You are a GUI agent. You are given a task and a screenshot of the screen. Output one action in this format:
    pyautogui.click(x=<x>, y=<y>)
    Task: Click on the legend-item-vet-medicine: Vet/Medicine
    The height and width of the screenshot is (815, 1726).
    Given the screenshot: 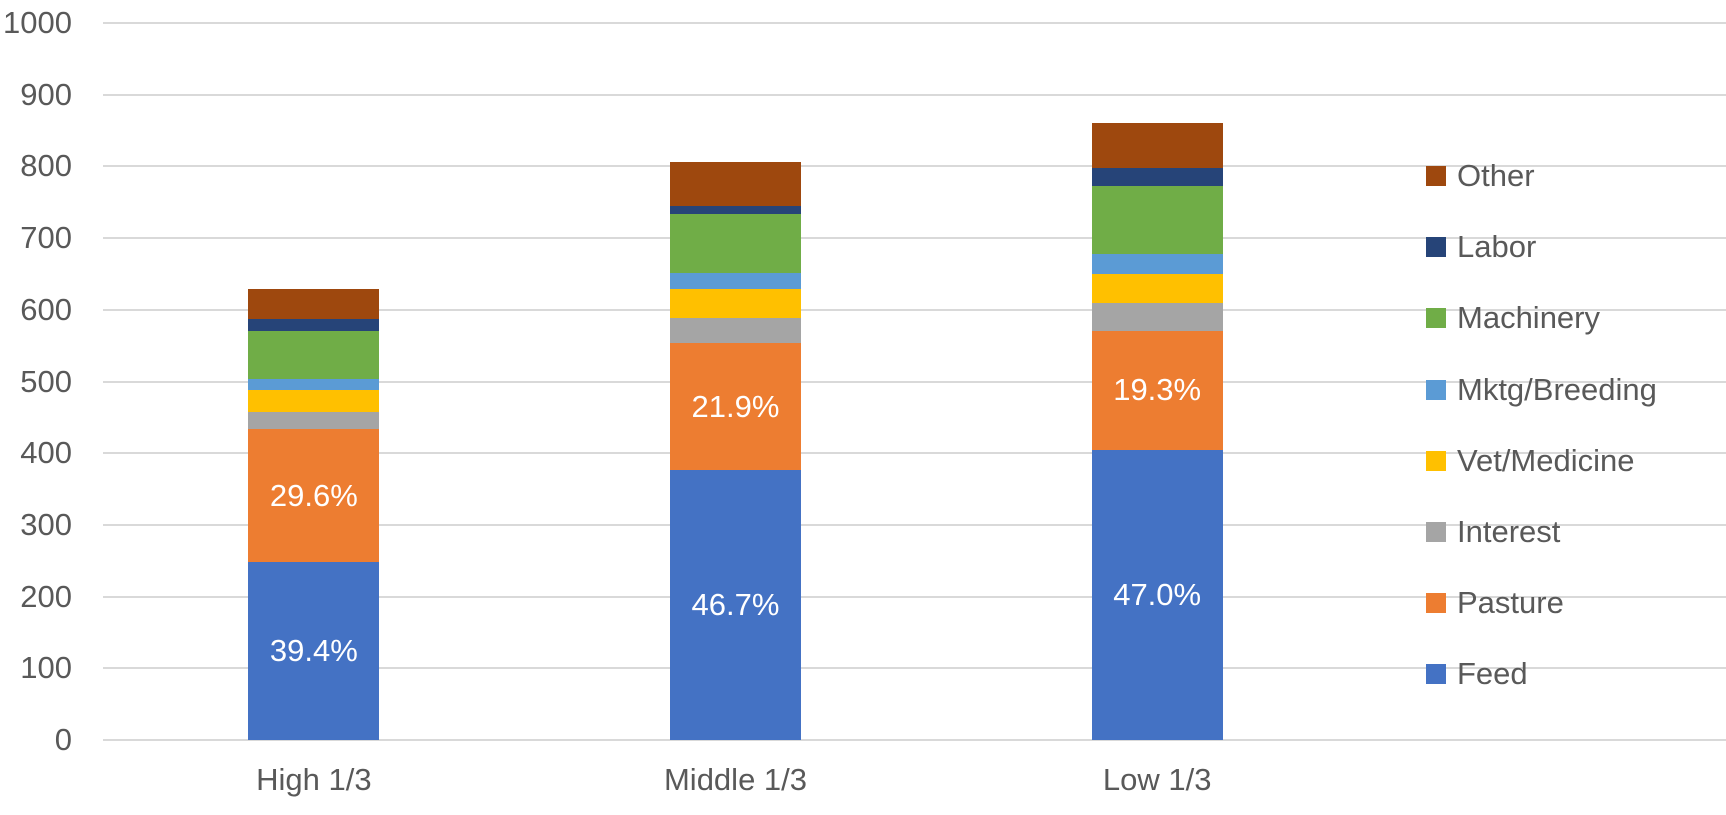 What is the action you would take?
    pyautogui.click(x=1530, y=461)
    